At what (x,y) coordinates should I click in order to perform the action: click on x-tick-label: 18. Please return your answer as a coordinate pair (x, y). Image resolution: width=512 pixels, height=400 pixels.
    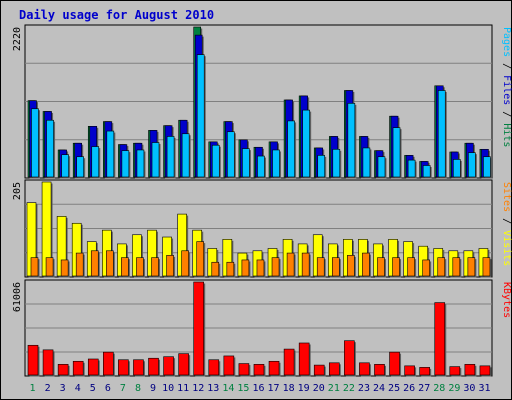
    Looking at the image, I should click on (289, 388).